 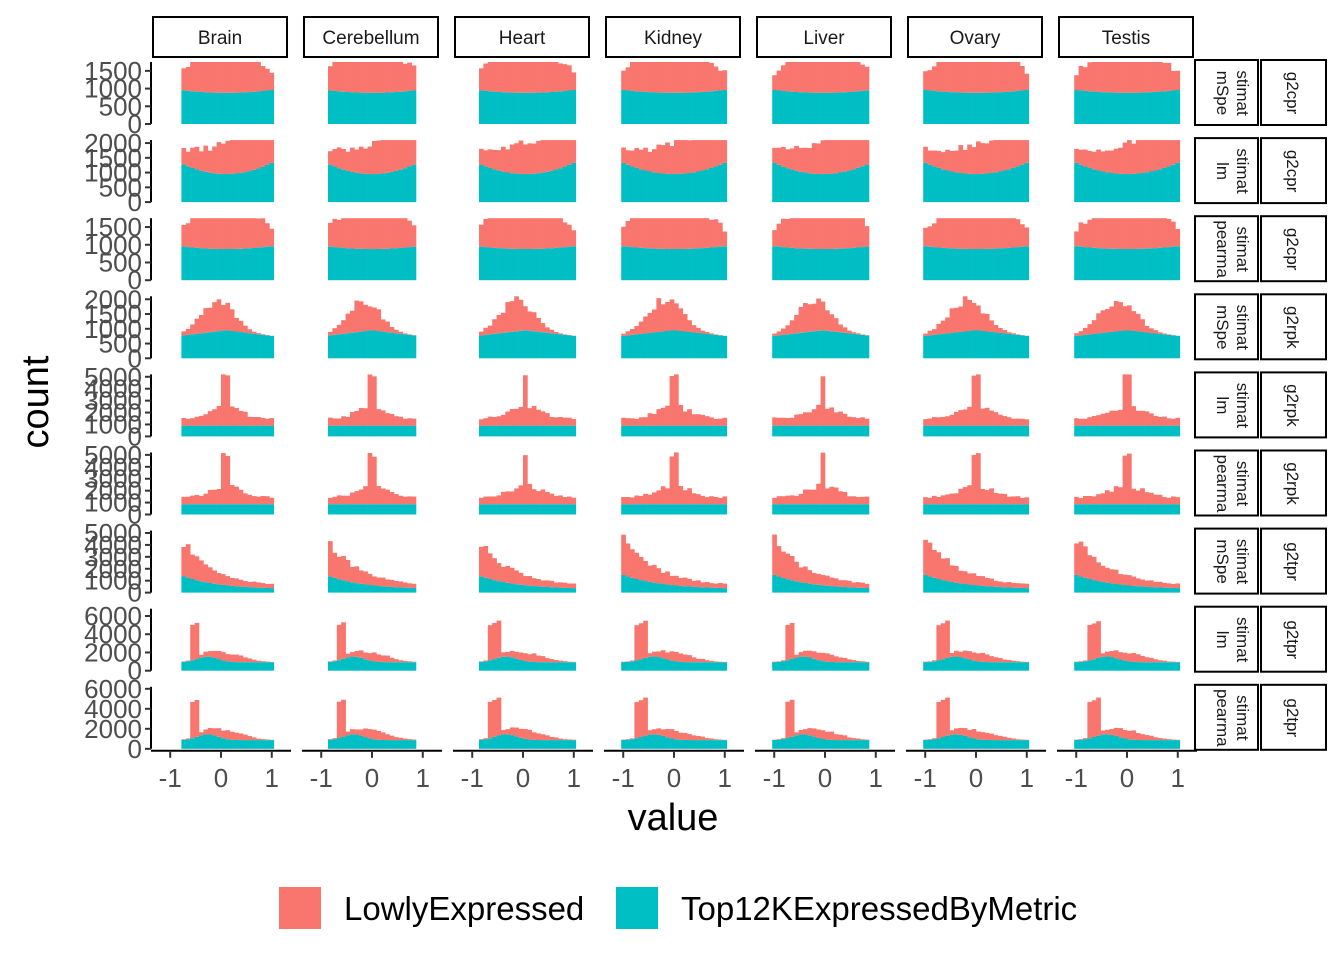 What do you see at coordinates (1222, 93) in the screenshot?
I see `row-strip-label-metric: mSpe` at bounding box center [1222, 93].